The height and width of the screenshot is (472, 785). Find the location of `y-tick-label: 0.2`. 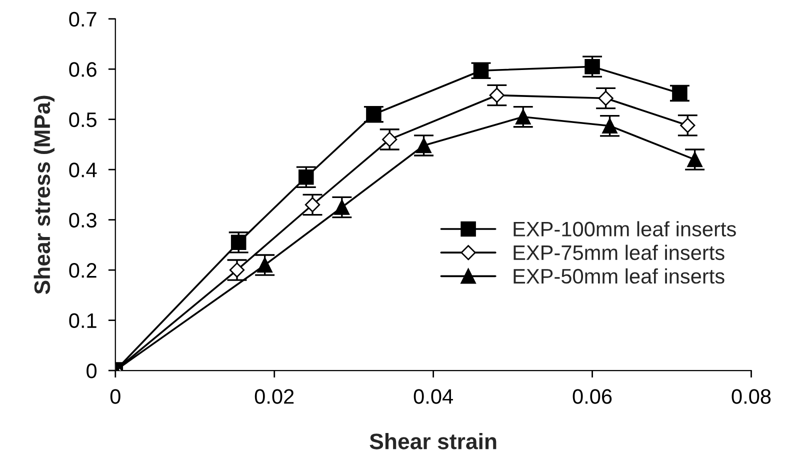

y-tick-label: 0.2 is located at coordinates (82, 270).